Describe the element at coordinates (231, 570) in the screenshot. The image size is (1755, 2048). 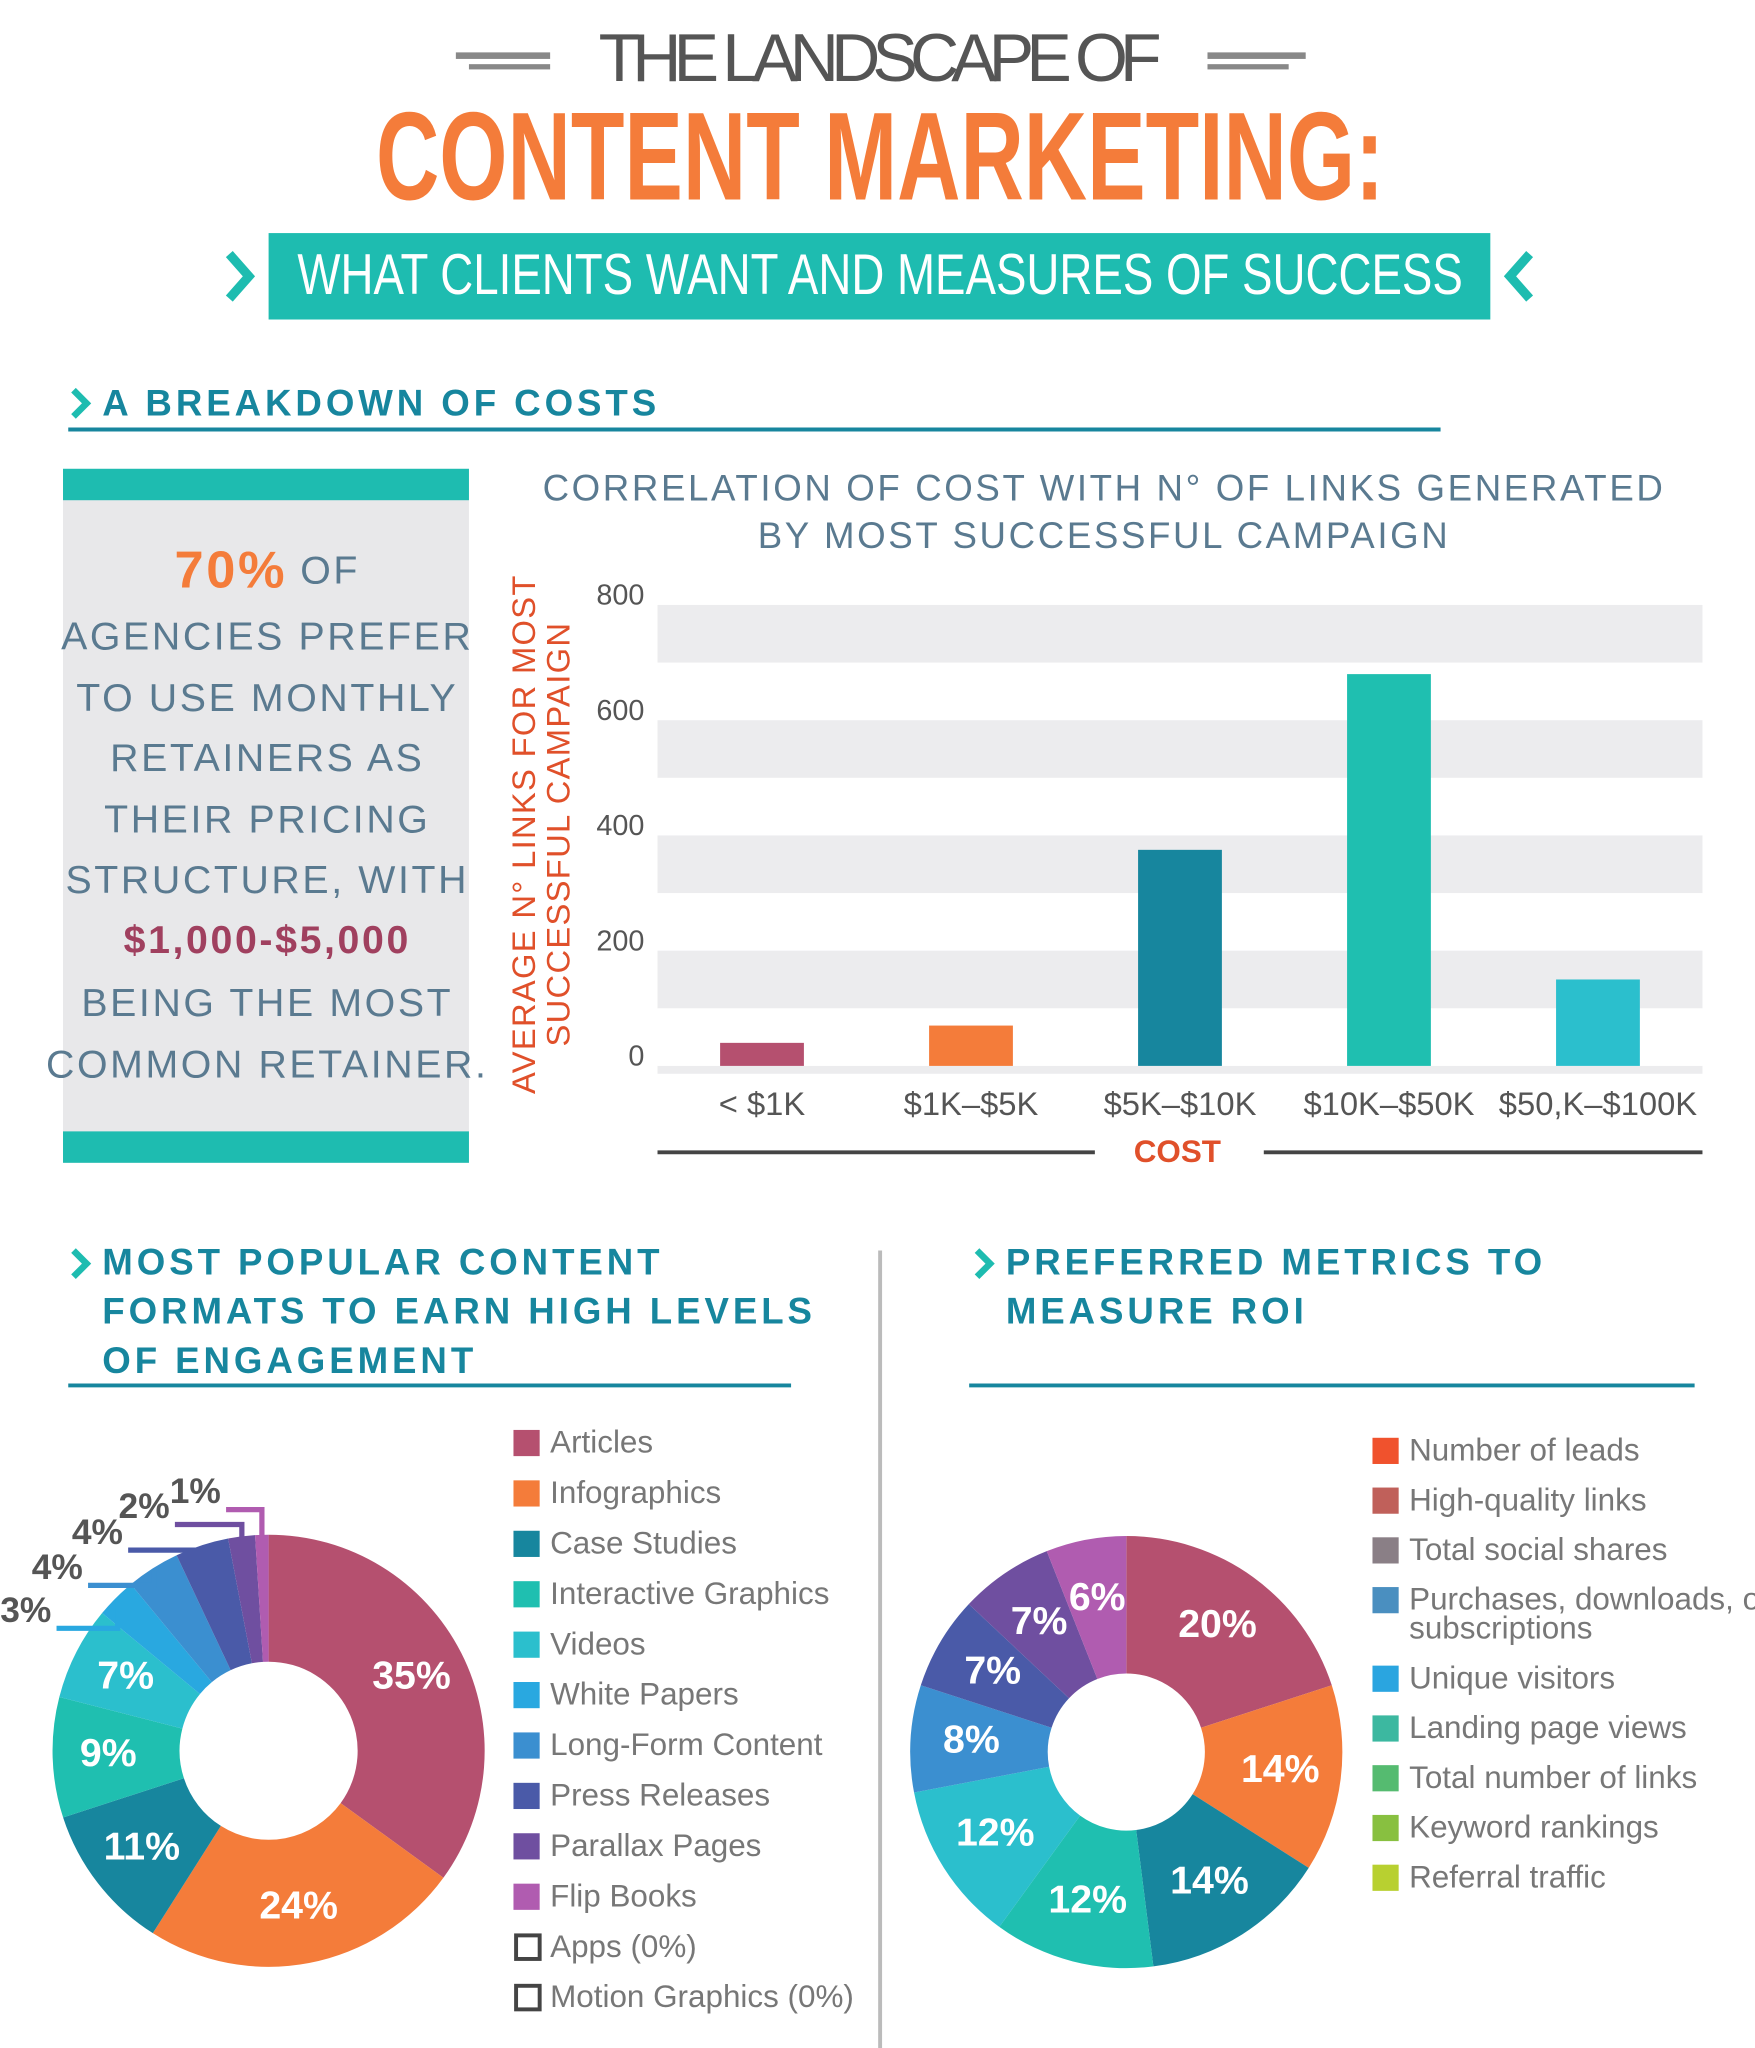
I see `callout-stat: 70%` at that location.